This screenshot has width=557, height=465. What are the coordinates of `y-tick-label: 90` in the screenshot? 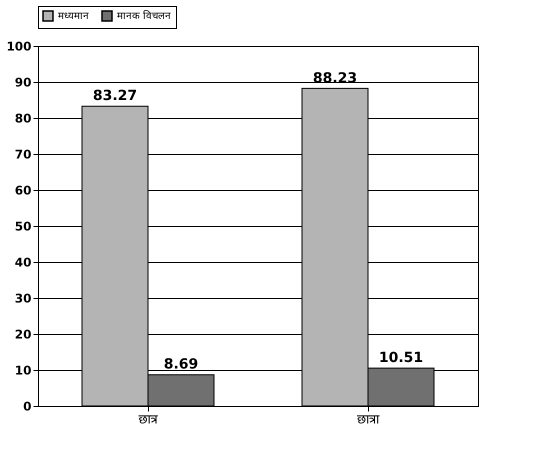 It's located at (23, 83).